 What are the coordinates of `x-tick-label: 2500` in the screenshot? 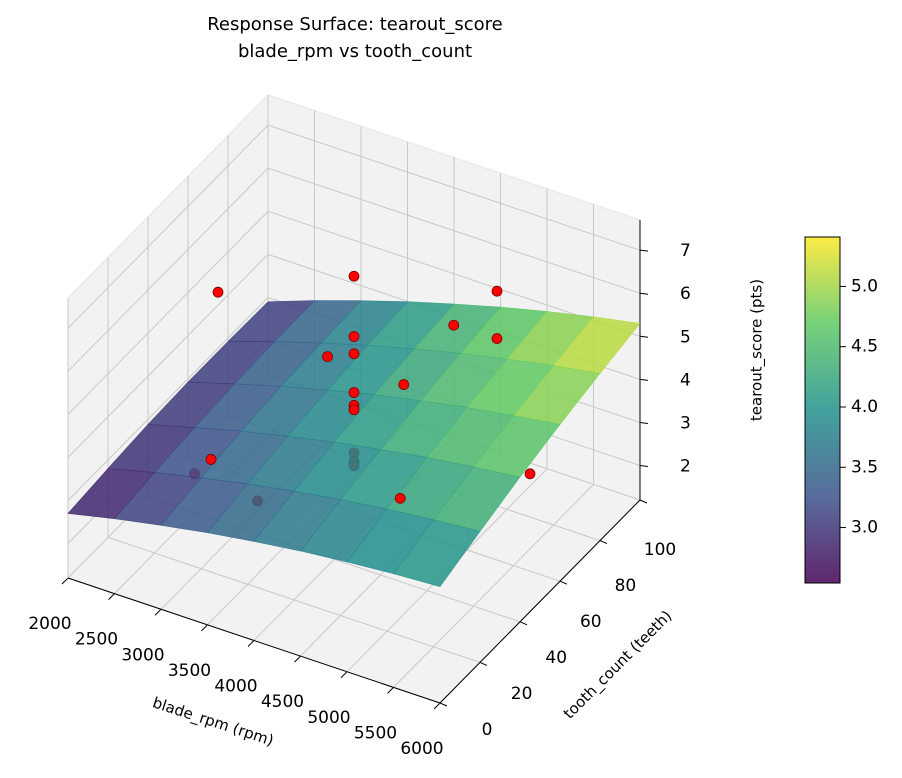 It's located at (96, 640).